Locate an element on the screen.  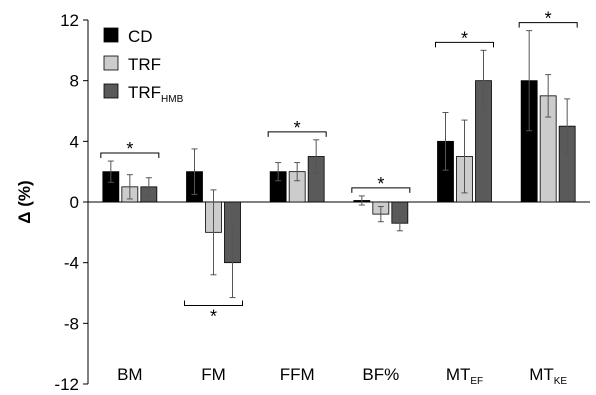
y-tick-label: 12 is located at coordinates (69, 20).